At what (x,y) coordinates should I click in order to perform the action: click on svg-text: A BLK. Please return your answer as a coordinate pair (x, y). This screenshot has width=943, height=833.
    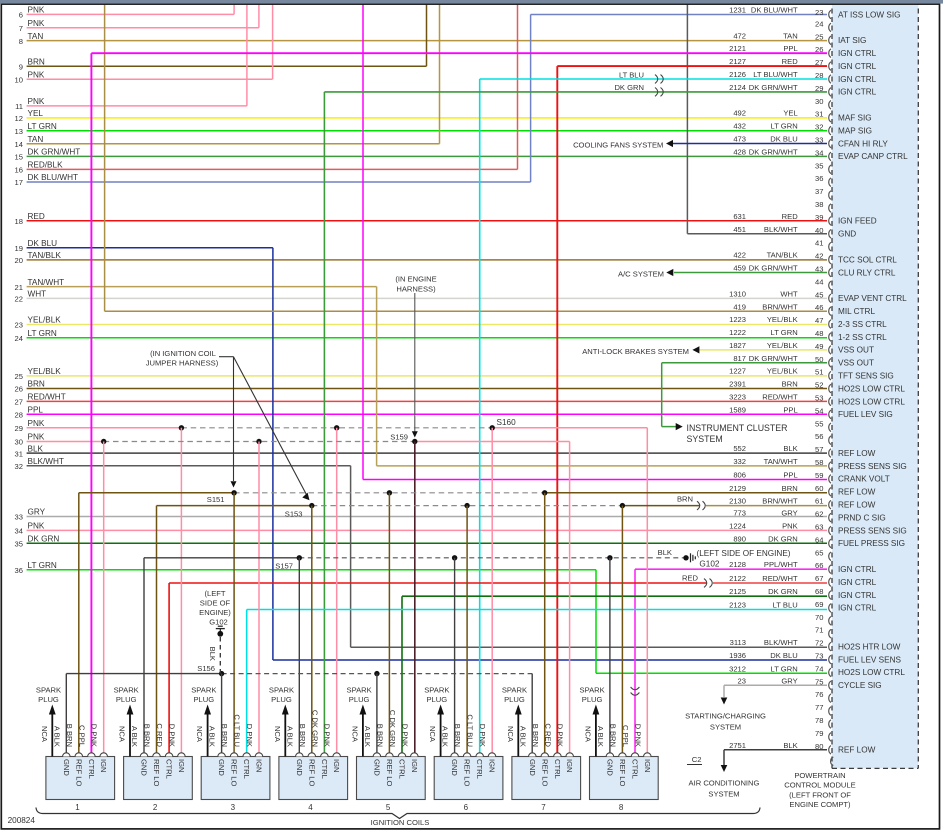
    Looking at the image, I should click on (445, 736).